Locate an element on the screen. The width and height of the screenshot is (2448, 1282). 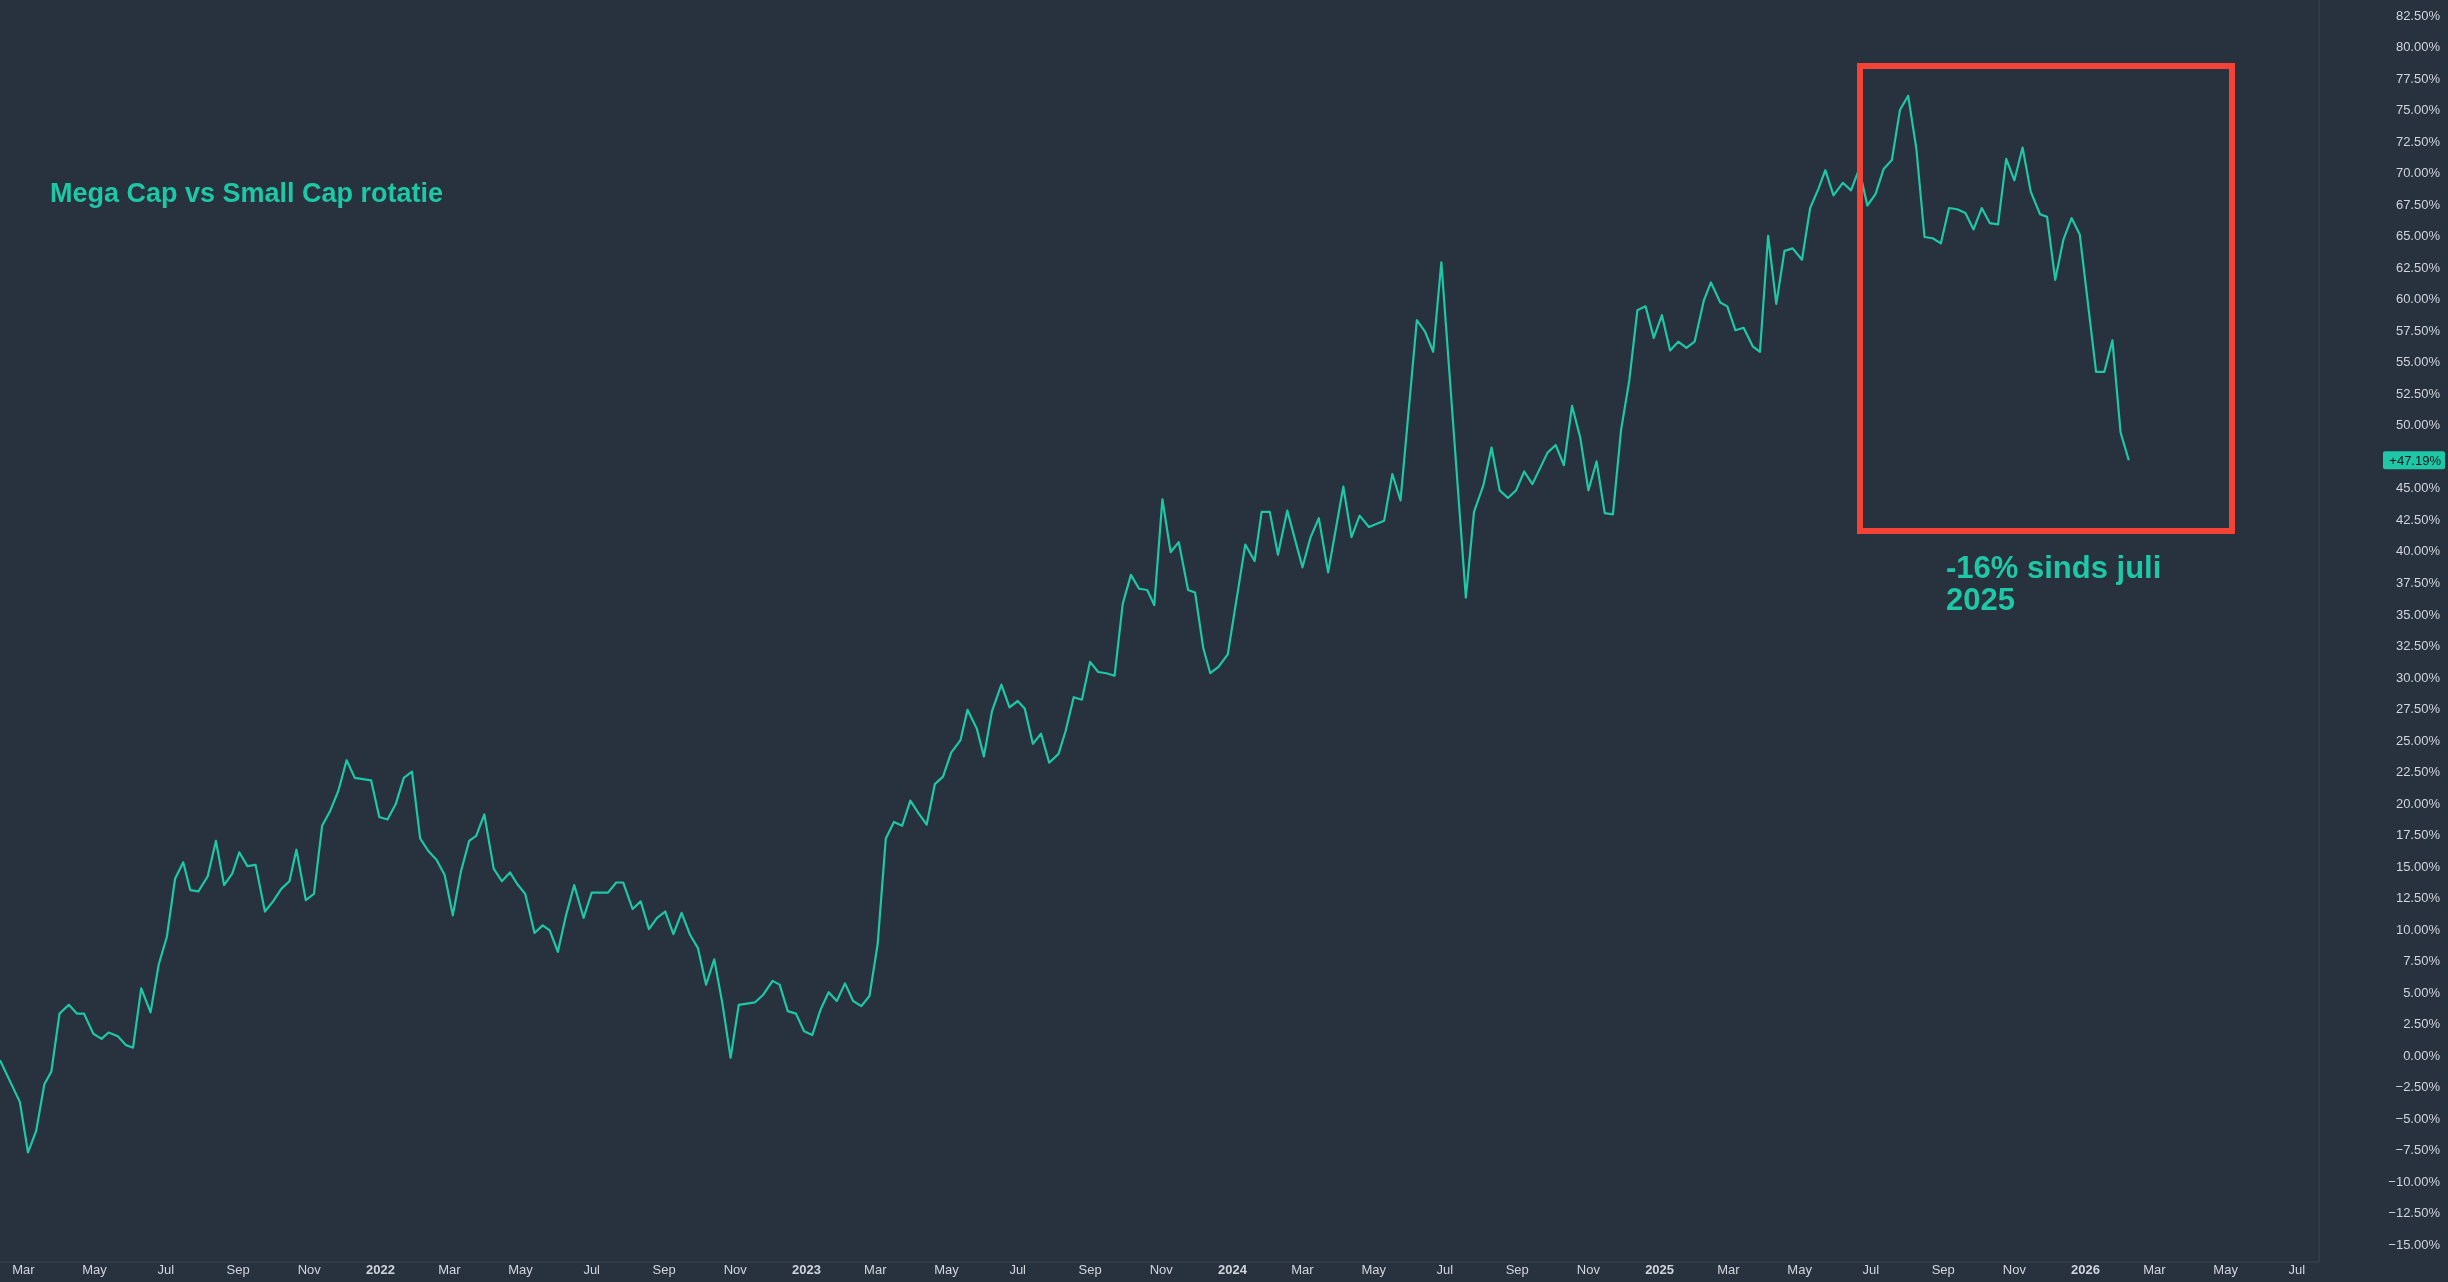
text: +47.19% is located at coordinates (2415, 460).